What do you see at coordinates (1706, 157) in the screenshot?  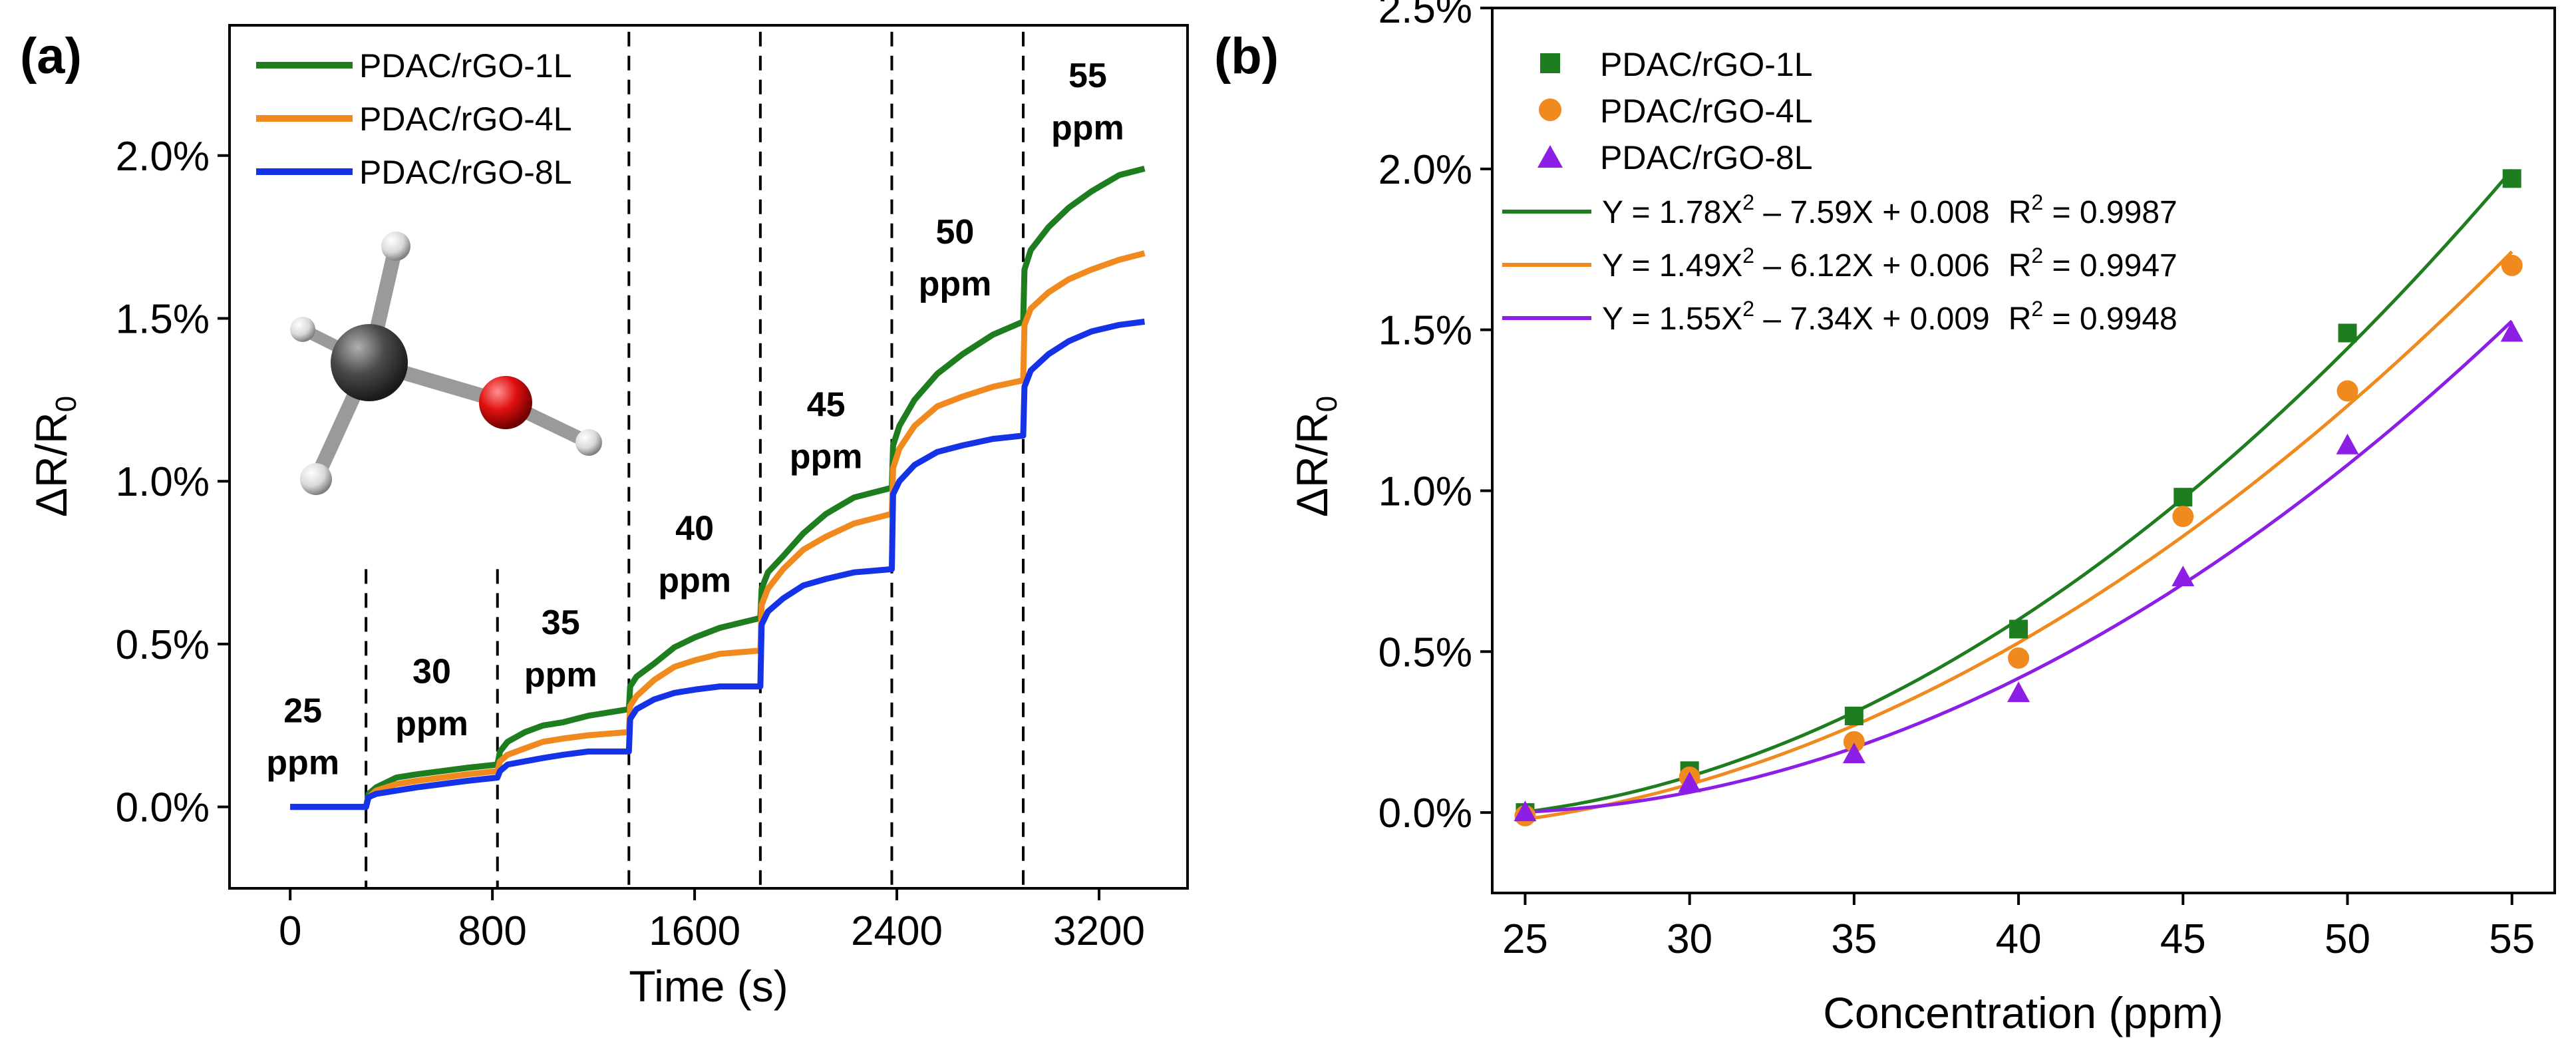 I see `b-legend-label-8l: PDAC/rGO-8L` at bounding box center [1706, 157].